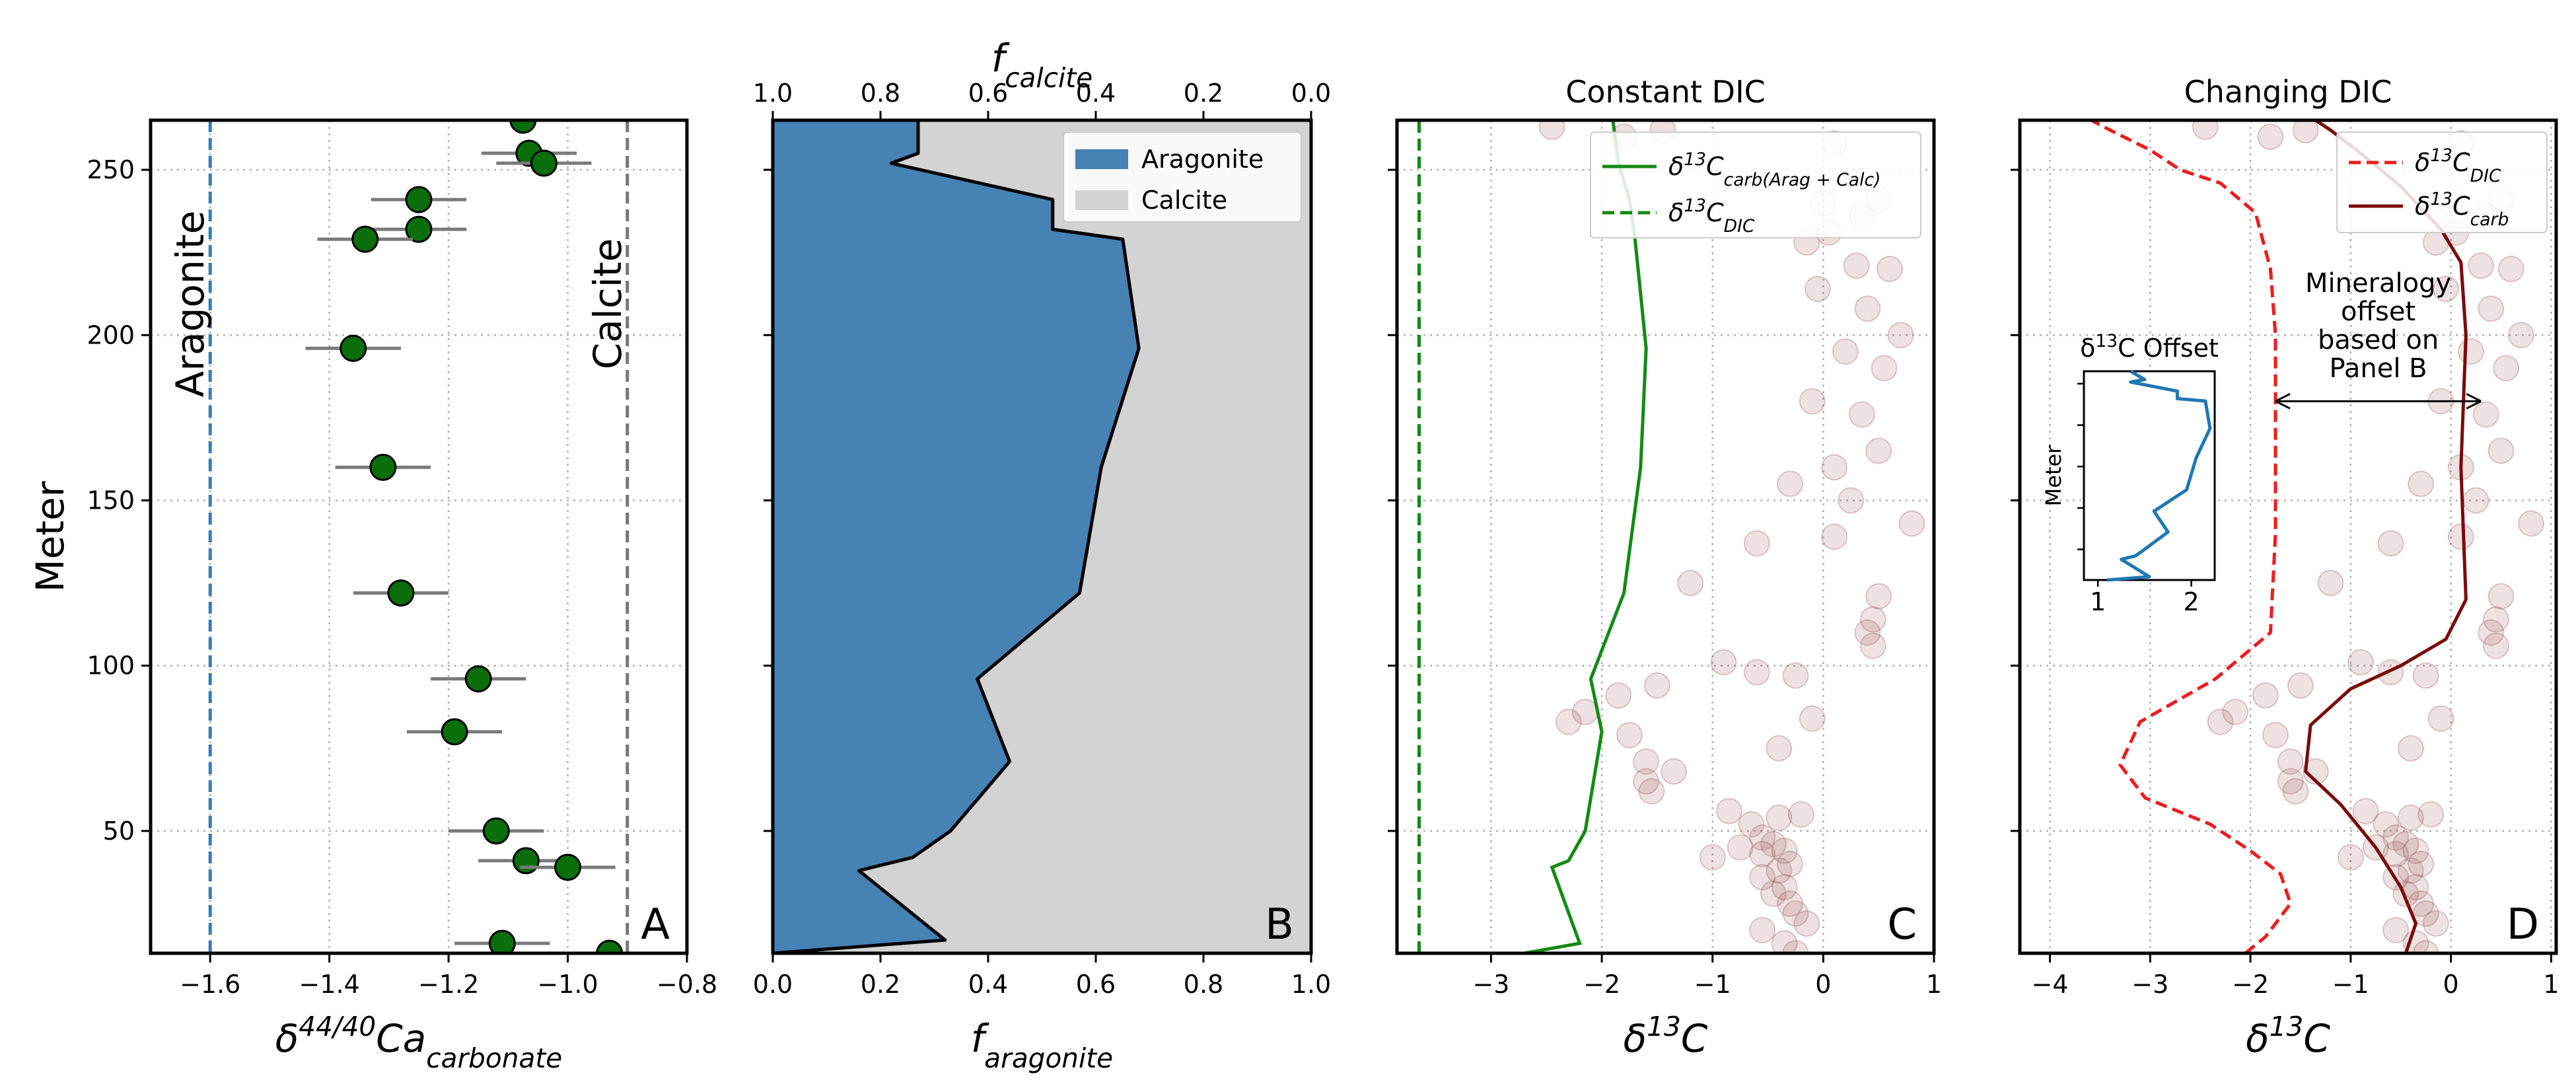 Image resolution: width=2576 pixels, height=1090 pixels. I want to click on arrow-head-right, so click(2474, 401).